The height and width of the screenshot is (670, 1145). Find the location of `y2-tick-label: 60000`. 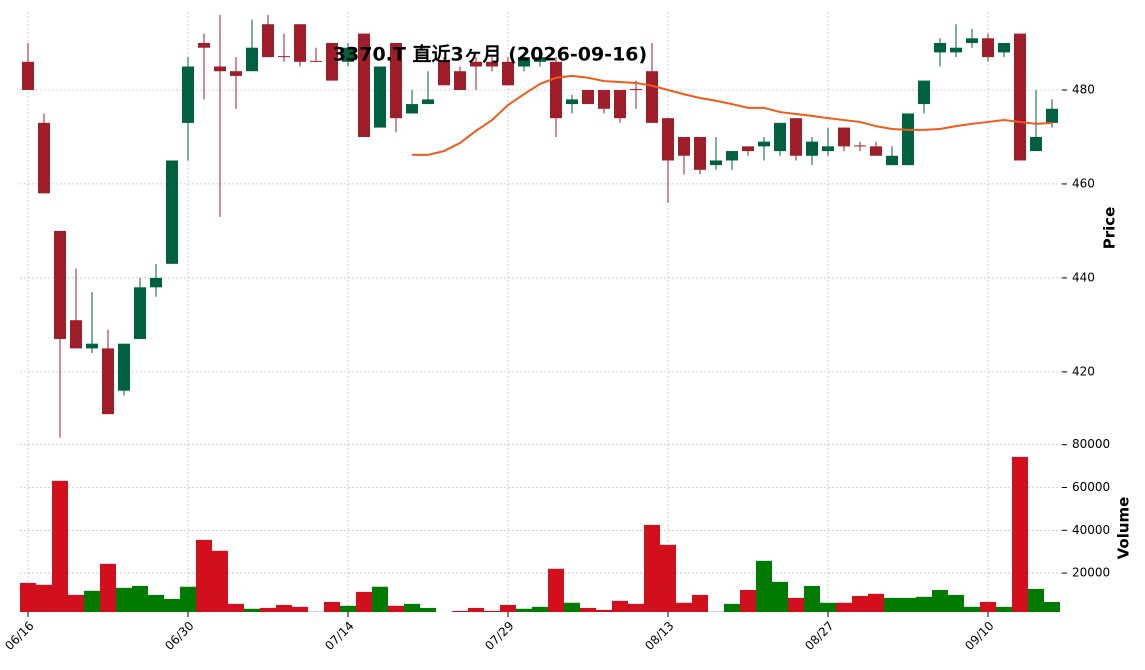

y2-tick-label: 60000 is located at coordinates (1091, 487).